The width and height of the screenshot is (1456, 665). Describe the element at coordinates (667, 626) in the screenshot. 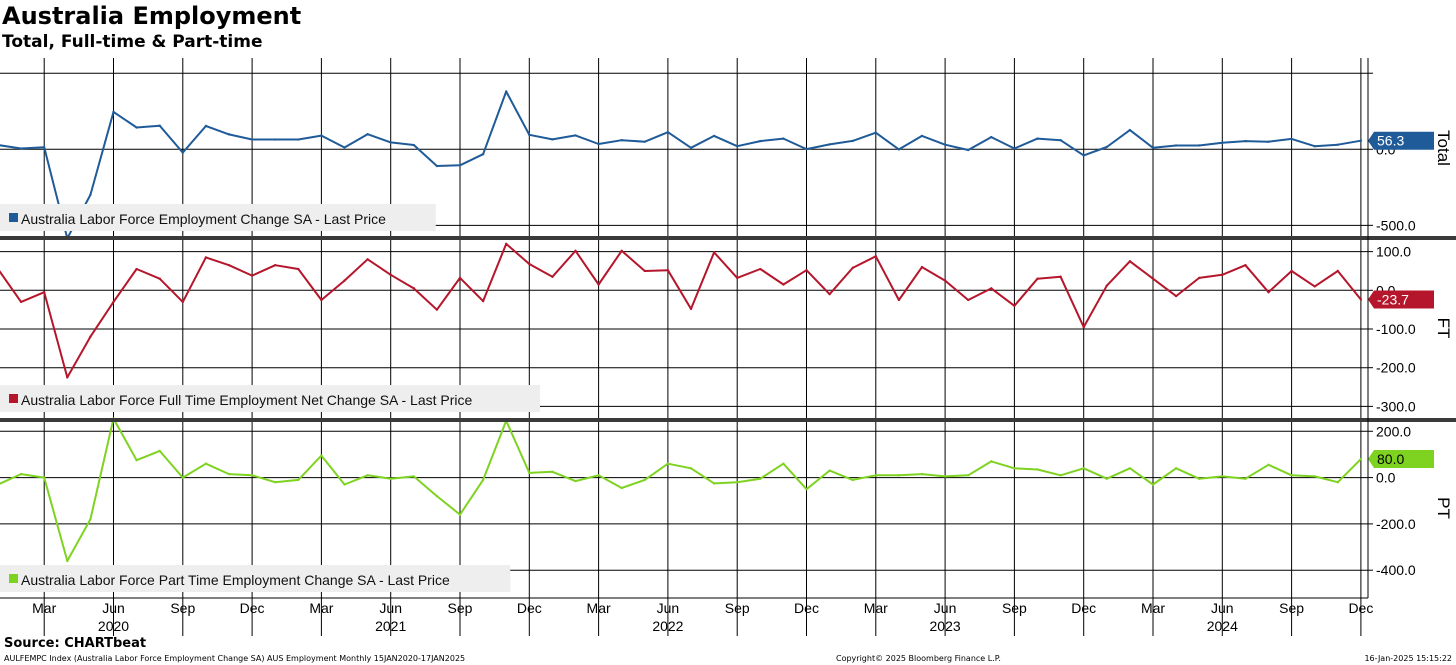

I see `x-year-label: 2022` at that location.